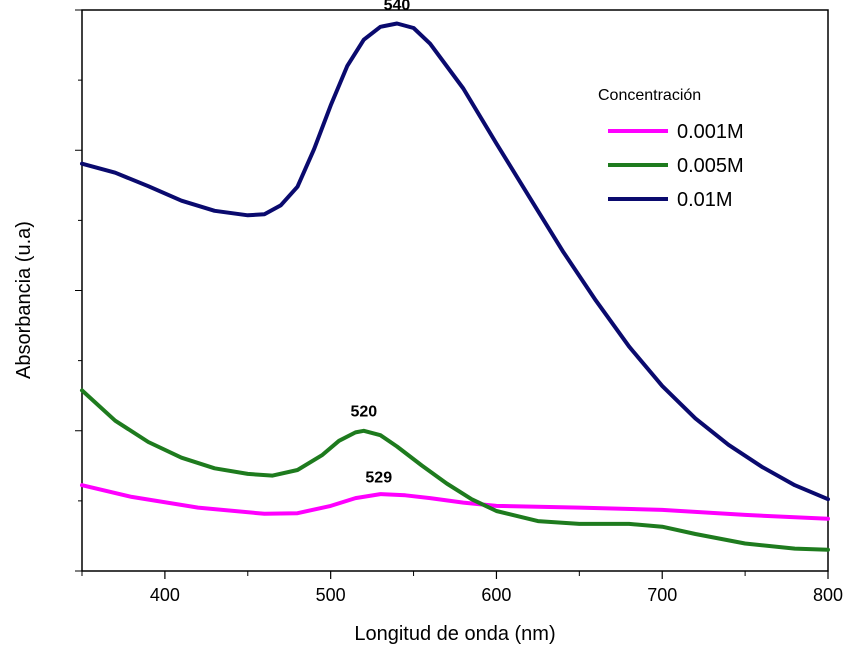  What do you see at coordinates (363, 412) in the screenshot?
I see `peak-label: 520` at bounding box center [363, 412].